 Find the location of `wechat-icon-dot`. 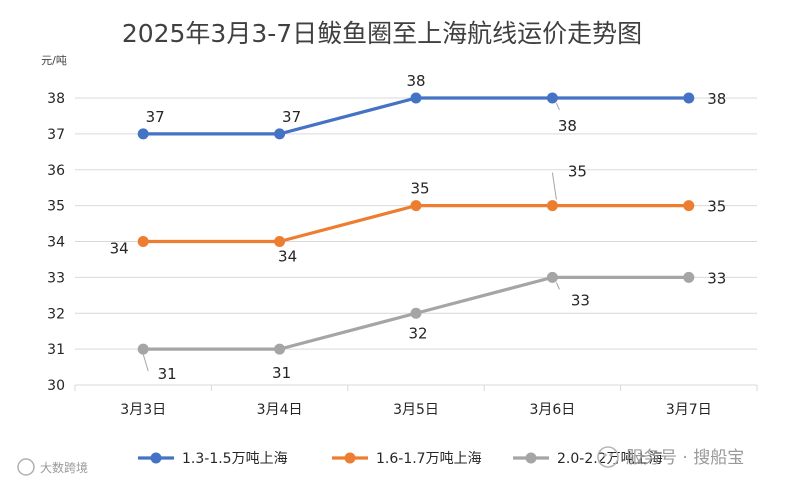

wechat-icon-dot is located at coordinates (605, 455).